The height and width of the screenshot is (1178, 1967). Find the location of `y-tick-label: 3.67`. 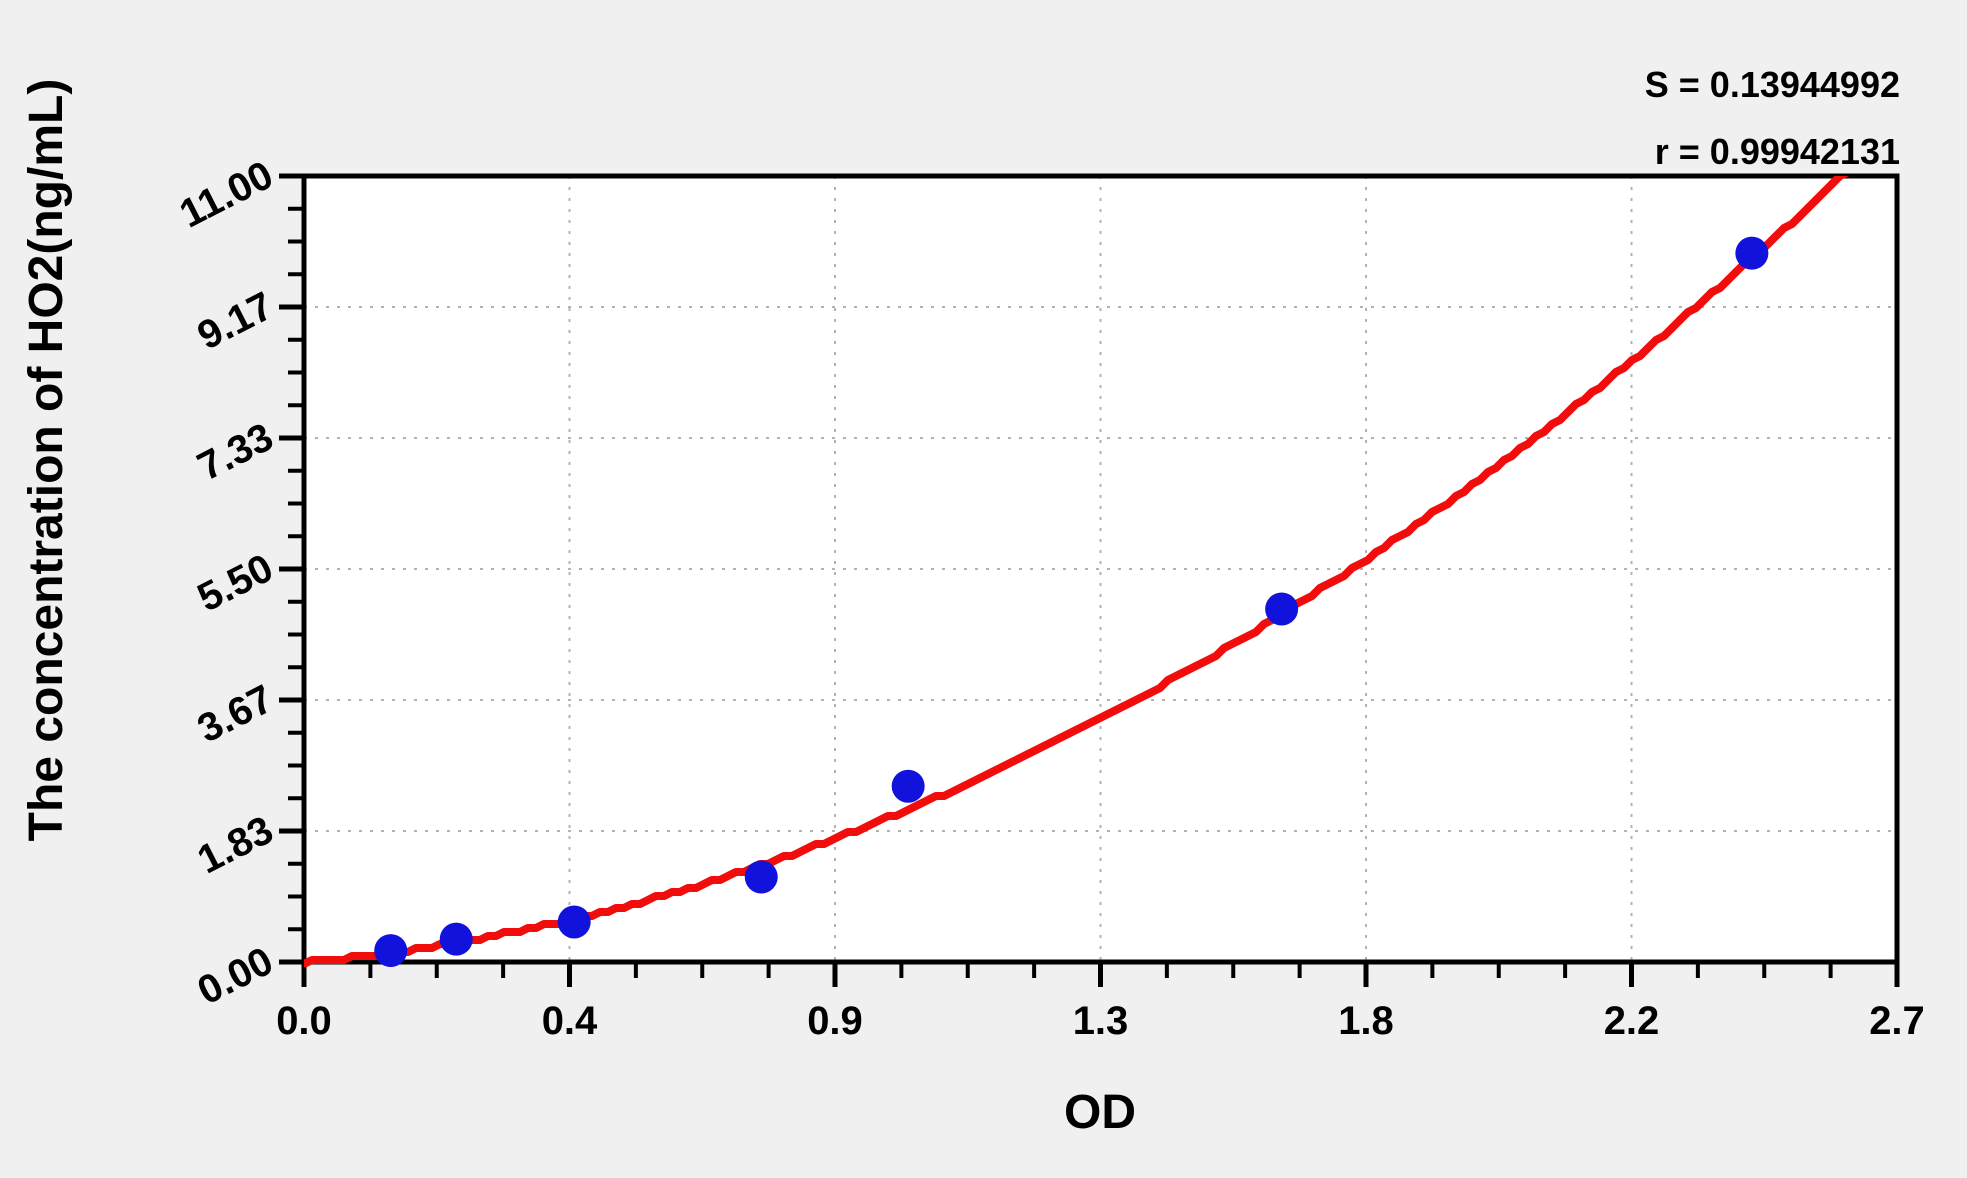

y-tick-label: 3.67 is located at coordinates (235, 714).